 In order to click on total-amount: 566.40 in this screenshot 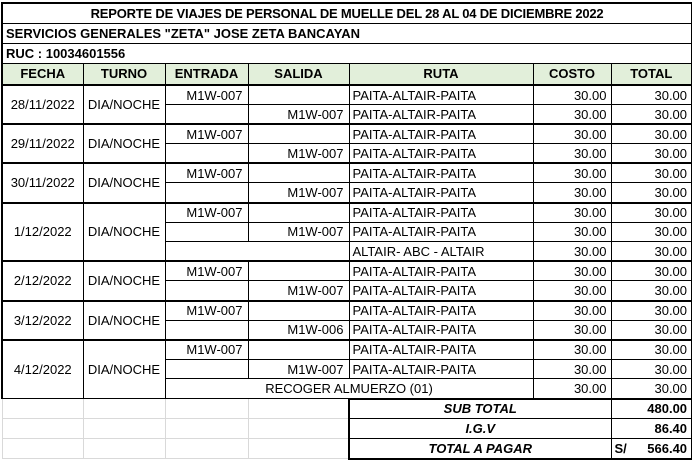, I will do `click(667, 448)`.